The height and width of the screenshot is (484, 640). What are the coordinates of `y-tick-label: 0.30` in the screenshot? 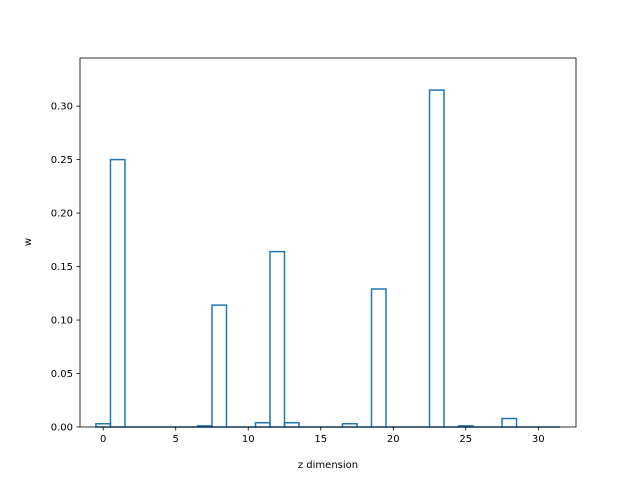 It's located at (62, 107).